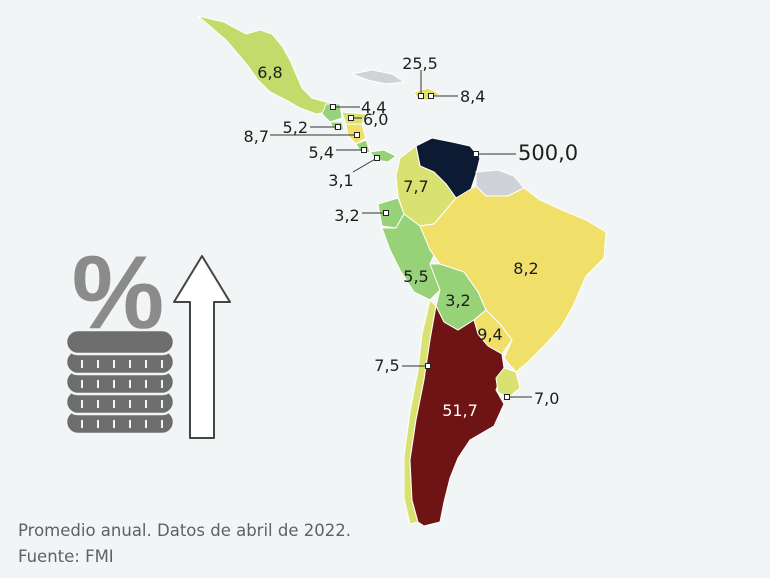 This screenshot has width=770, height=578. What do you see at coordinates (476, 154) in the screenshot?
I see `leader-marker-venezuela` at bounding box center [476, 154].